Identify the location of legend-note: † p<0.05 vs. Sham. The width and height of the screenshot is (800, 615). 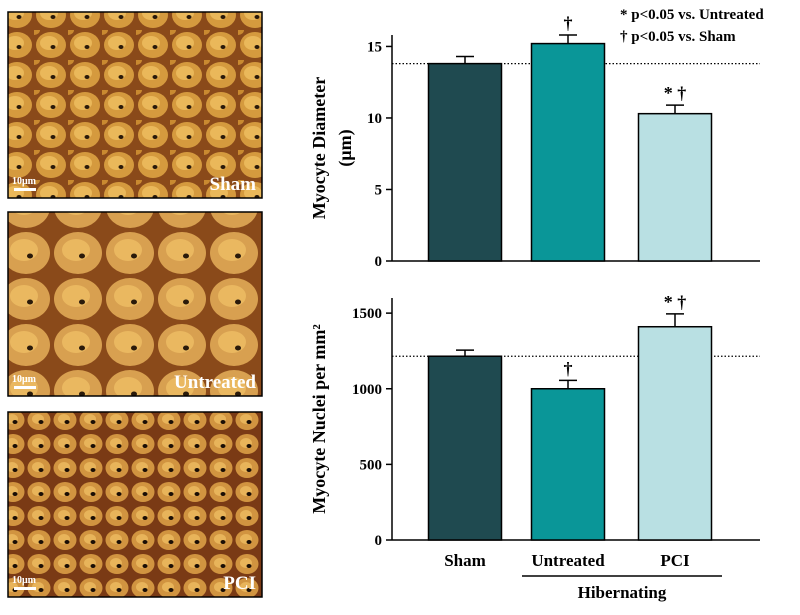
(678, 37).